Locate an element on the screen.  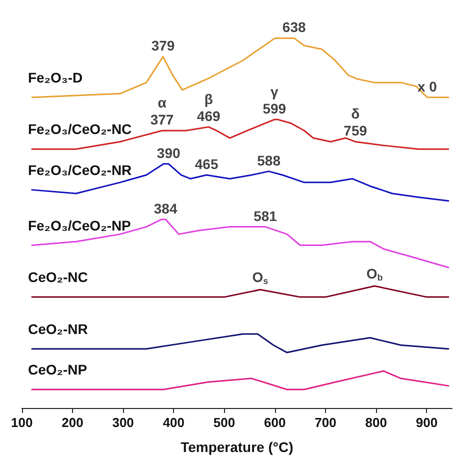
annotation: x 0 is located at coordinates (427, 86).